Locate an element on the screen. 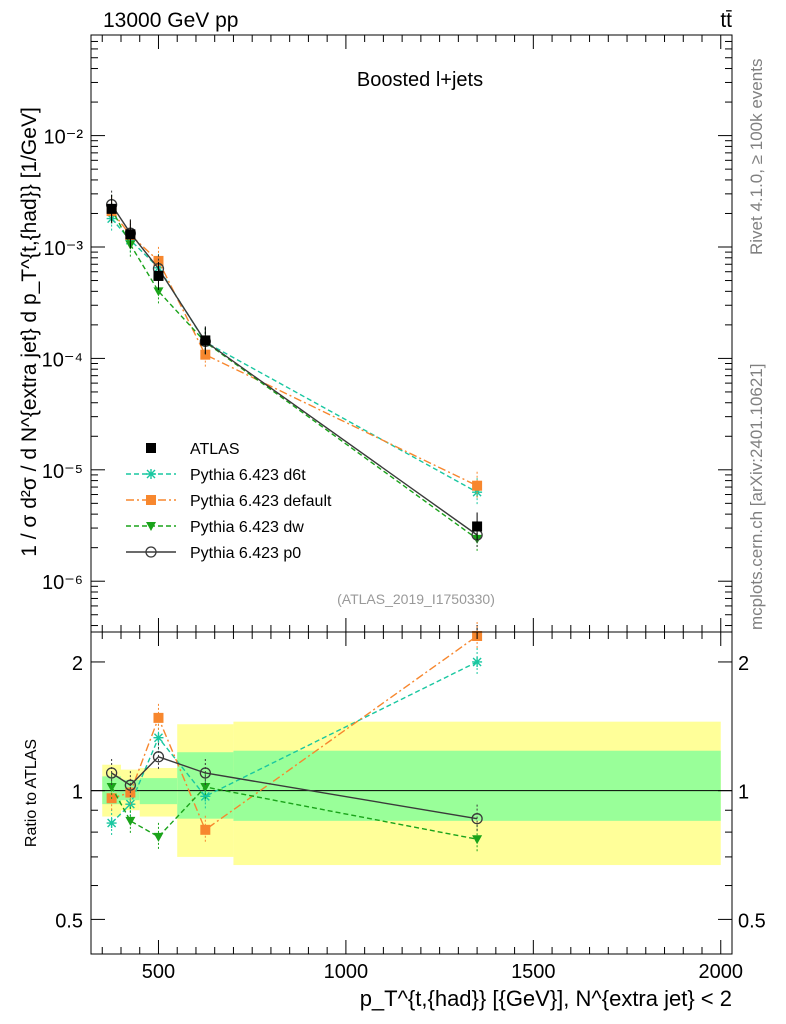 Image resolution: width=786 pixels, height=1024 pixels. ratio-series-p0 is located at coordinates (294, 787).